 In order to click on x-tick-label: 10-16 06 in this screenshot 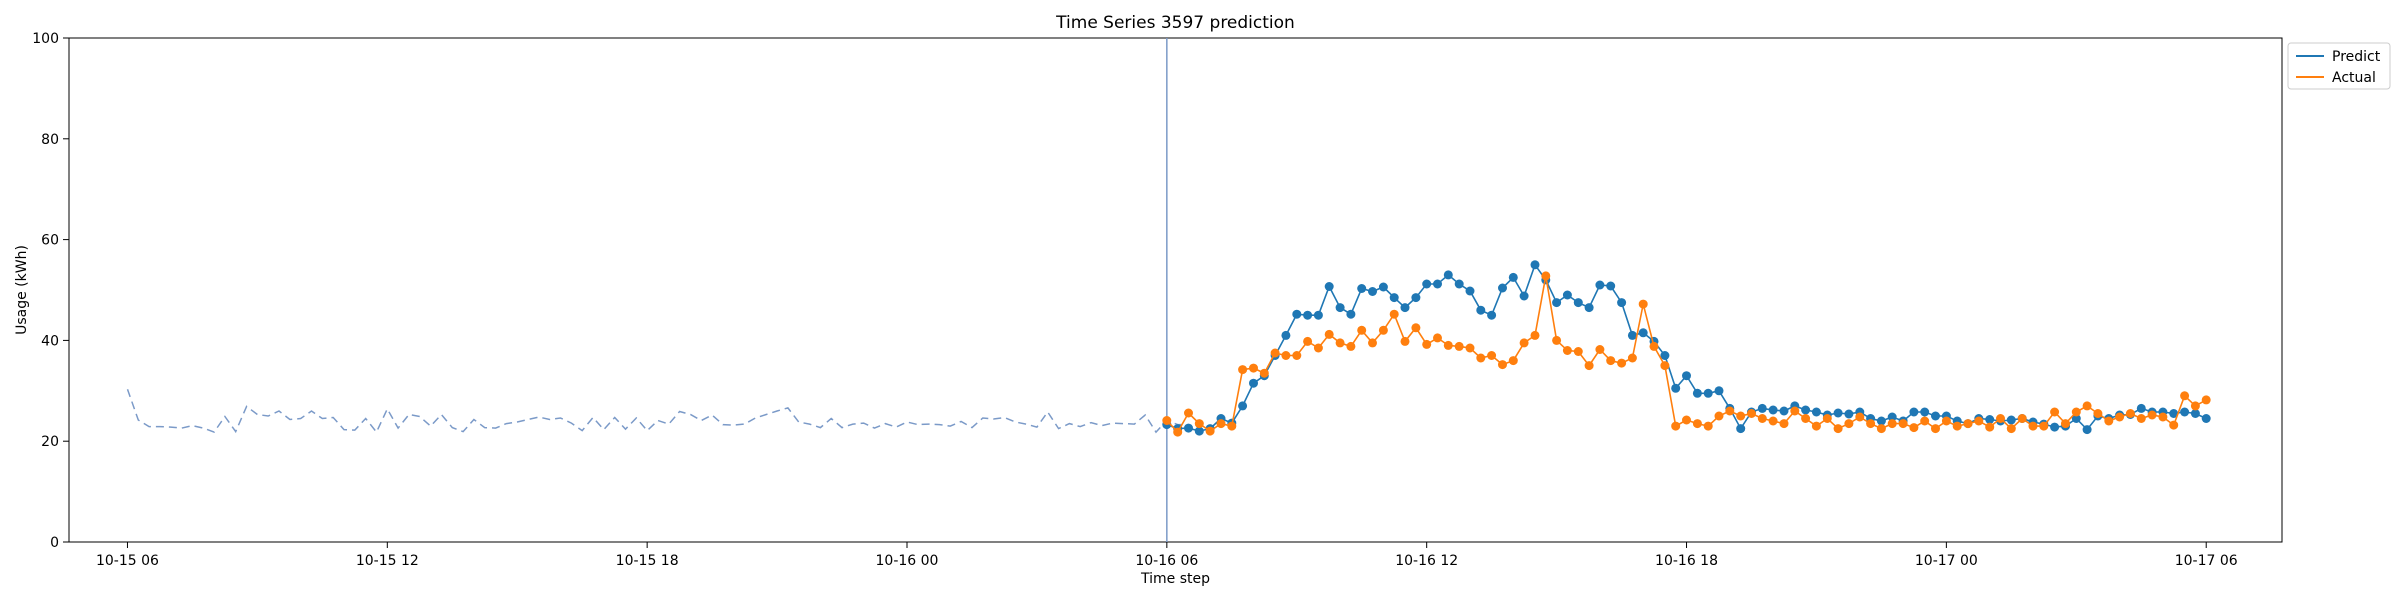, I will do `click(1166, 561)`.